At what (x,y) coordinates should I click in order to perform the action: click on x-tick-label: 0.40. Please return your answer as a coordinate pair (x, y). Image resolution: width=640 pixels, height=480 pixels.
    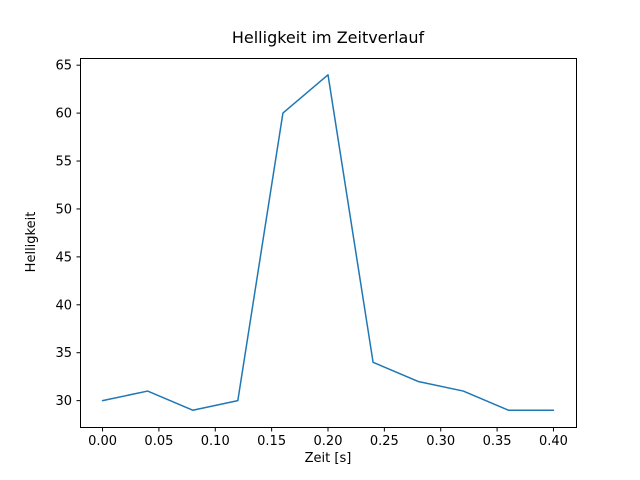
    Looking at the image, I should click on (553, 441).